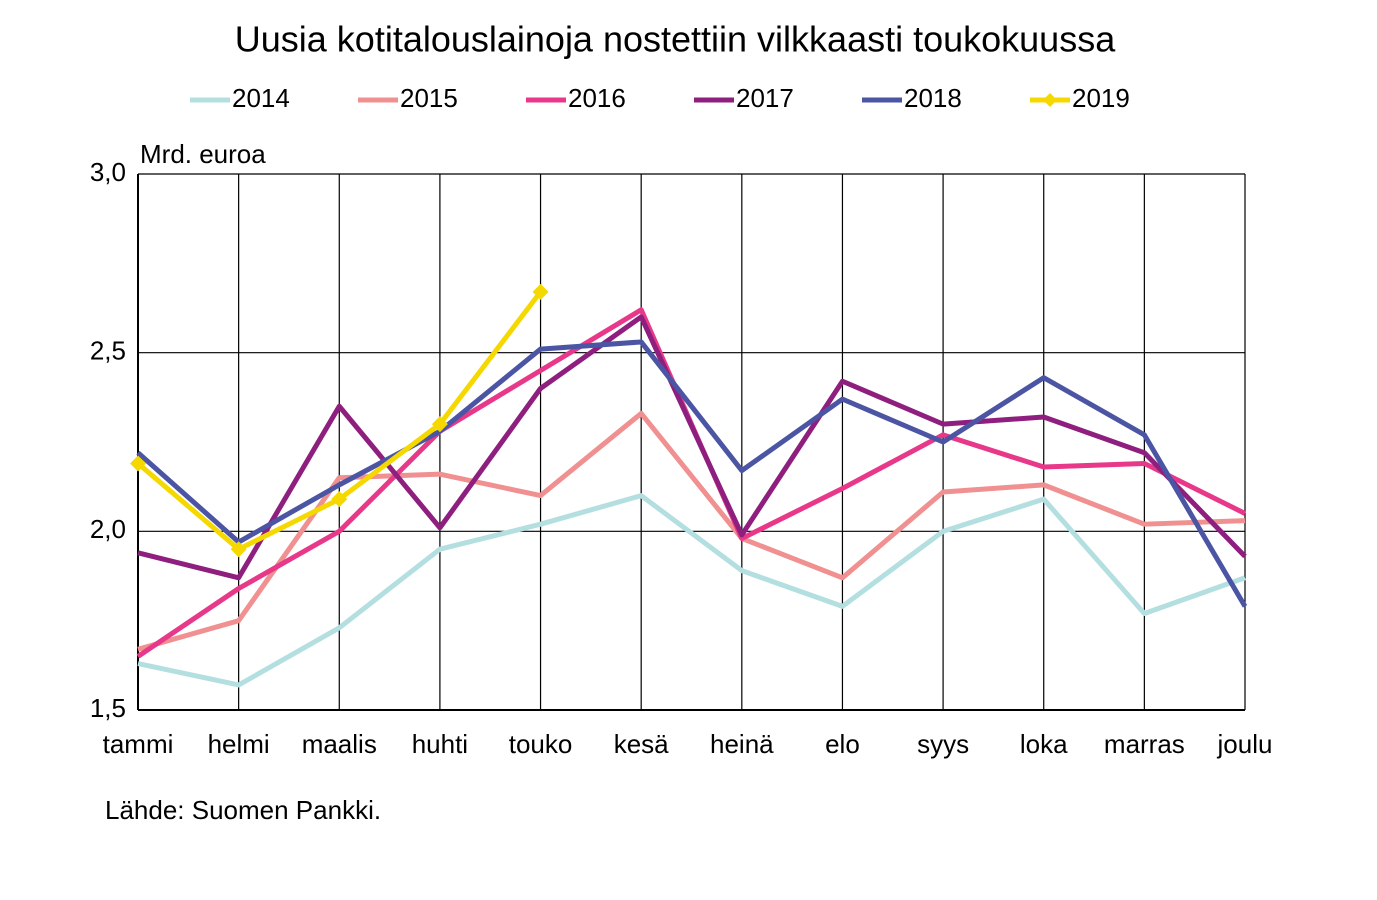  What do you see at coordinates (108, 529) in the screenshot?
I see `y-tick-label: 2,0` at bounding box center [108, 529].